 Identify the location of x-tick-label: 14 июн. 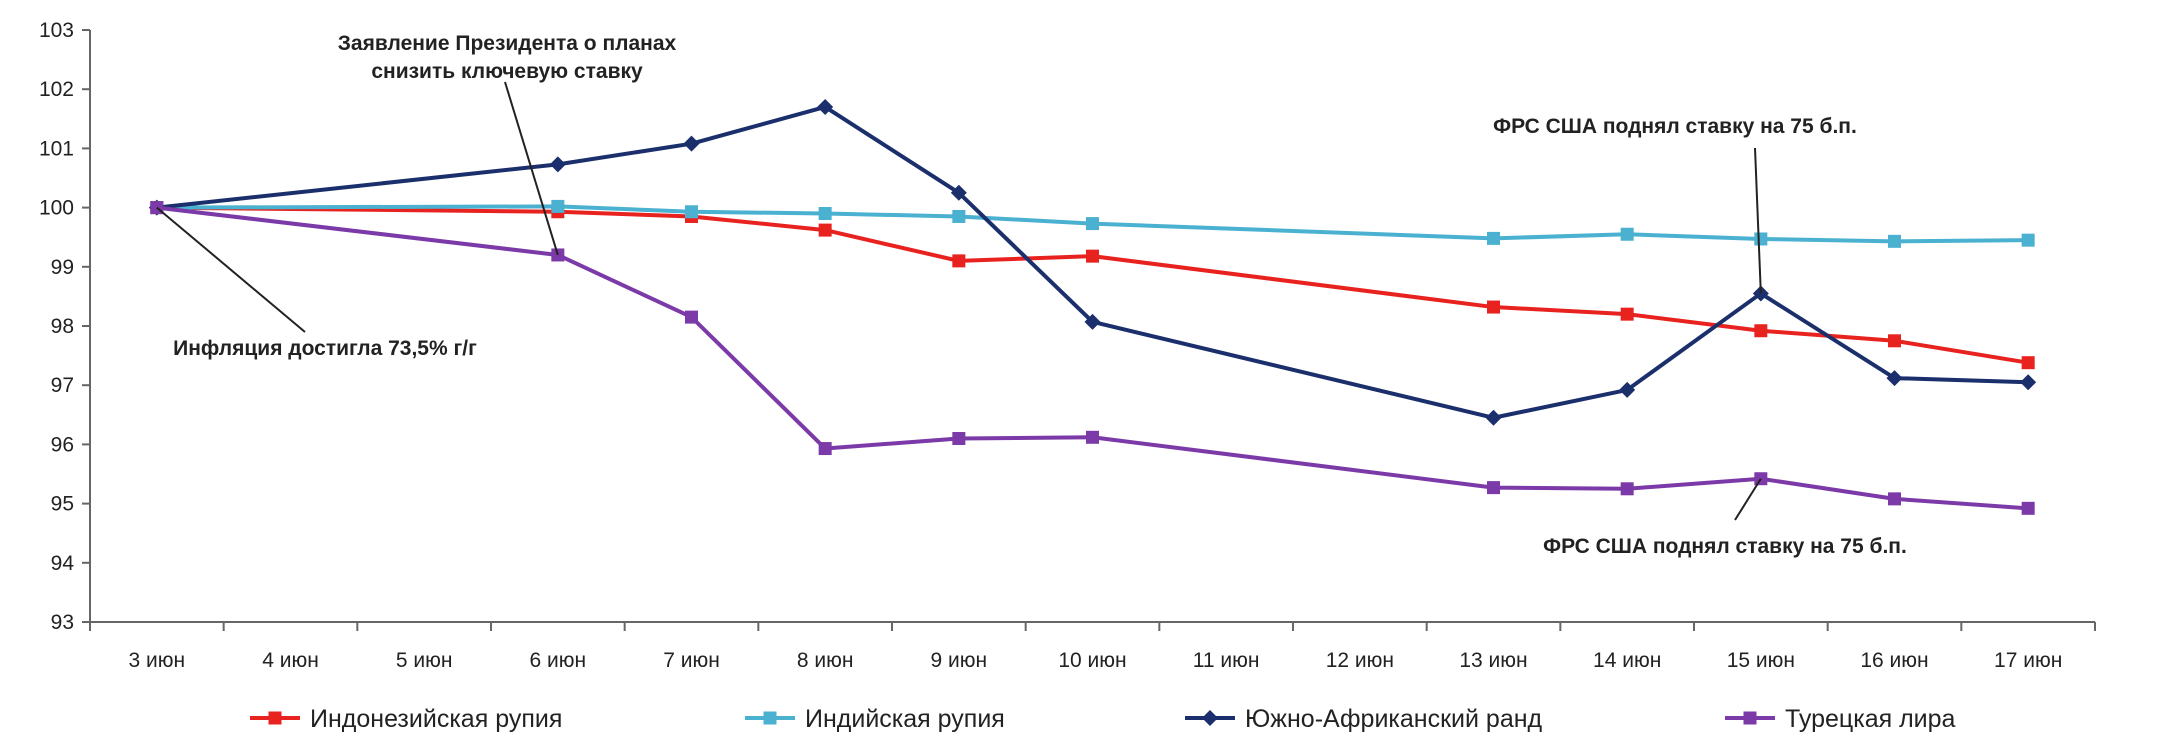
(1627, 660).